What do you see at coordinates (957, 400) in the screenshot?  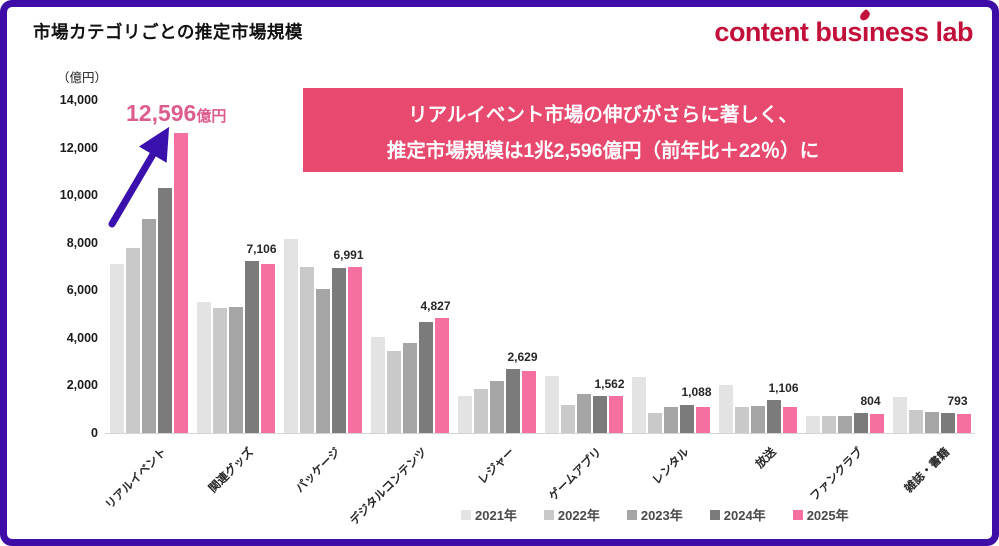 I see `bar-value-label: 793` at bounding box center [957, 400].